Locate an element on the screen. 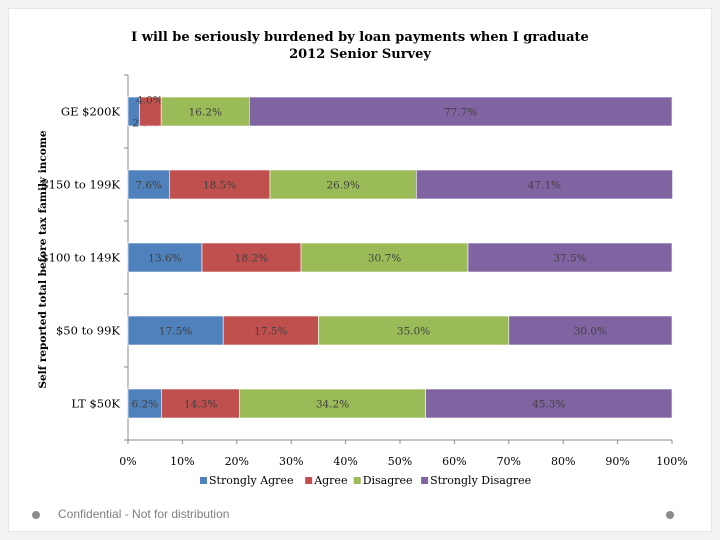 This screenshot has height=540, width=720. x-tick-label: 80% is located at coordinates (563, 461).